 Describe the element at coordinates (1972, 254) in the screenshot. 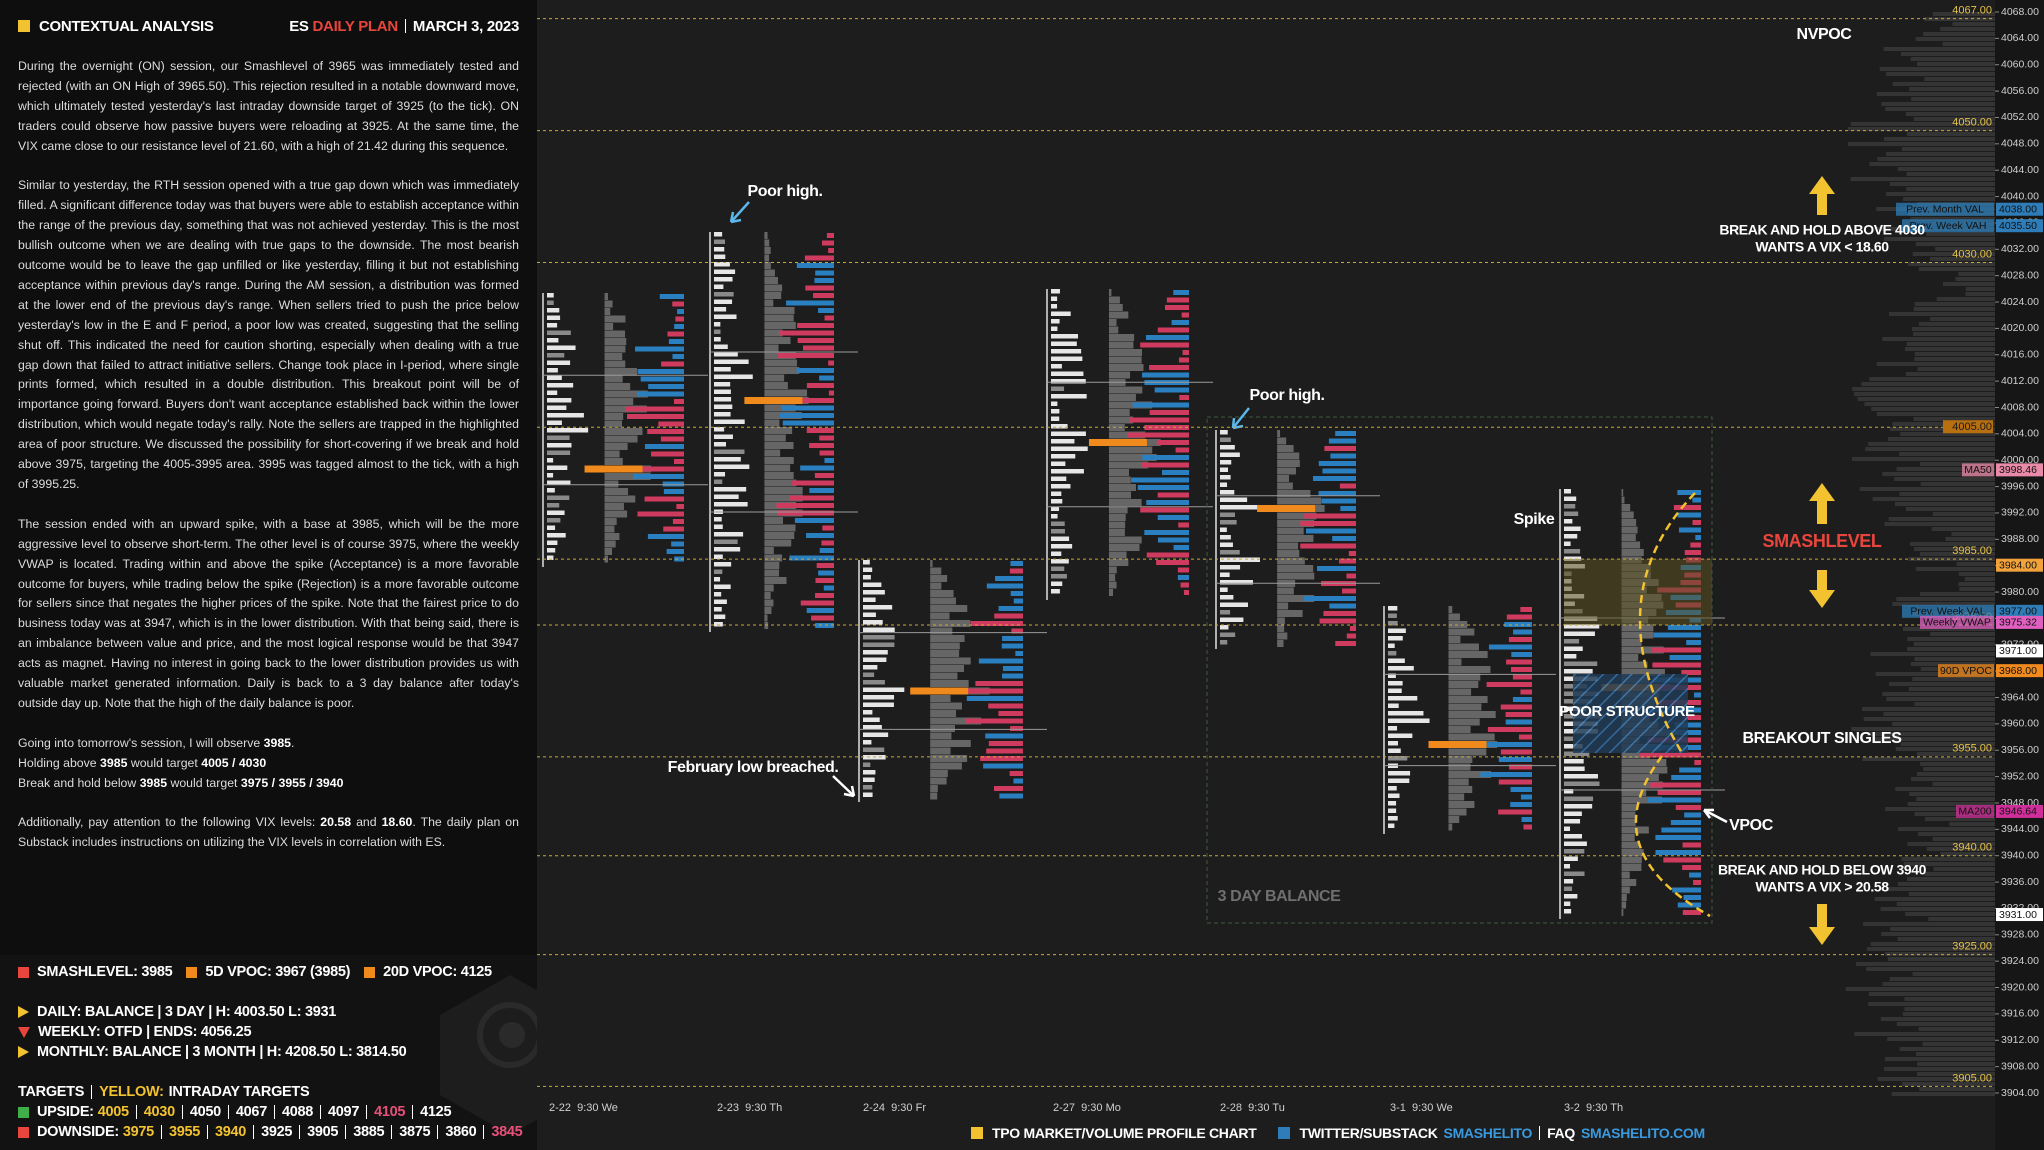

I see `level-label: 4030.00` at that location.